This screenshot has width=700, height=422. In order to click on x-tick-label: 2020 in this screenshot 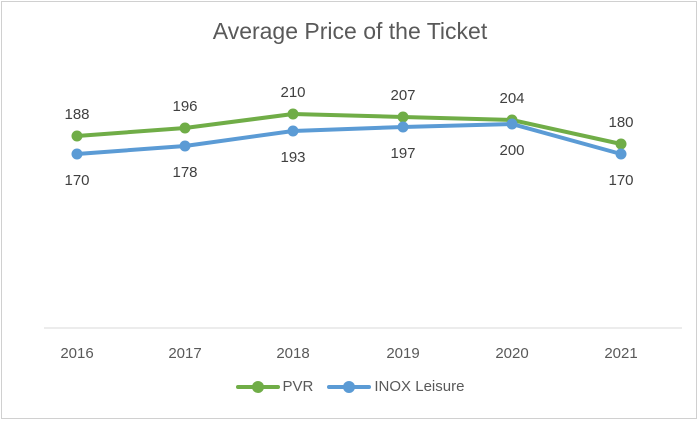, I will do `click(511, 353)`.